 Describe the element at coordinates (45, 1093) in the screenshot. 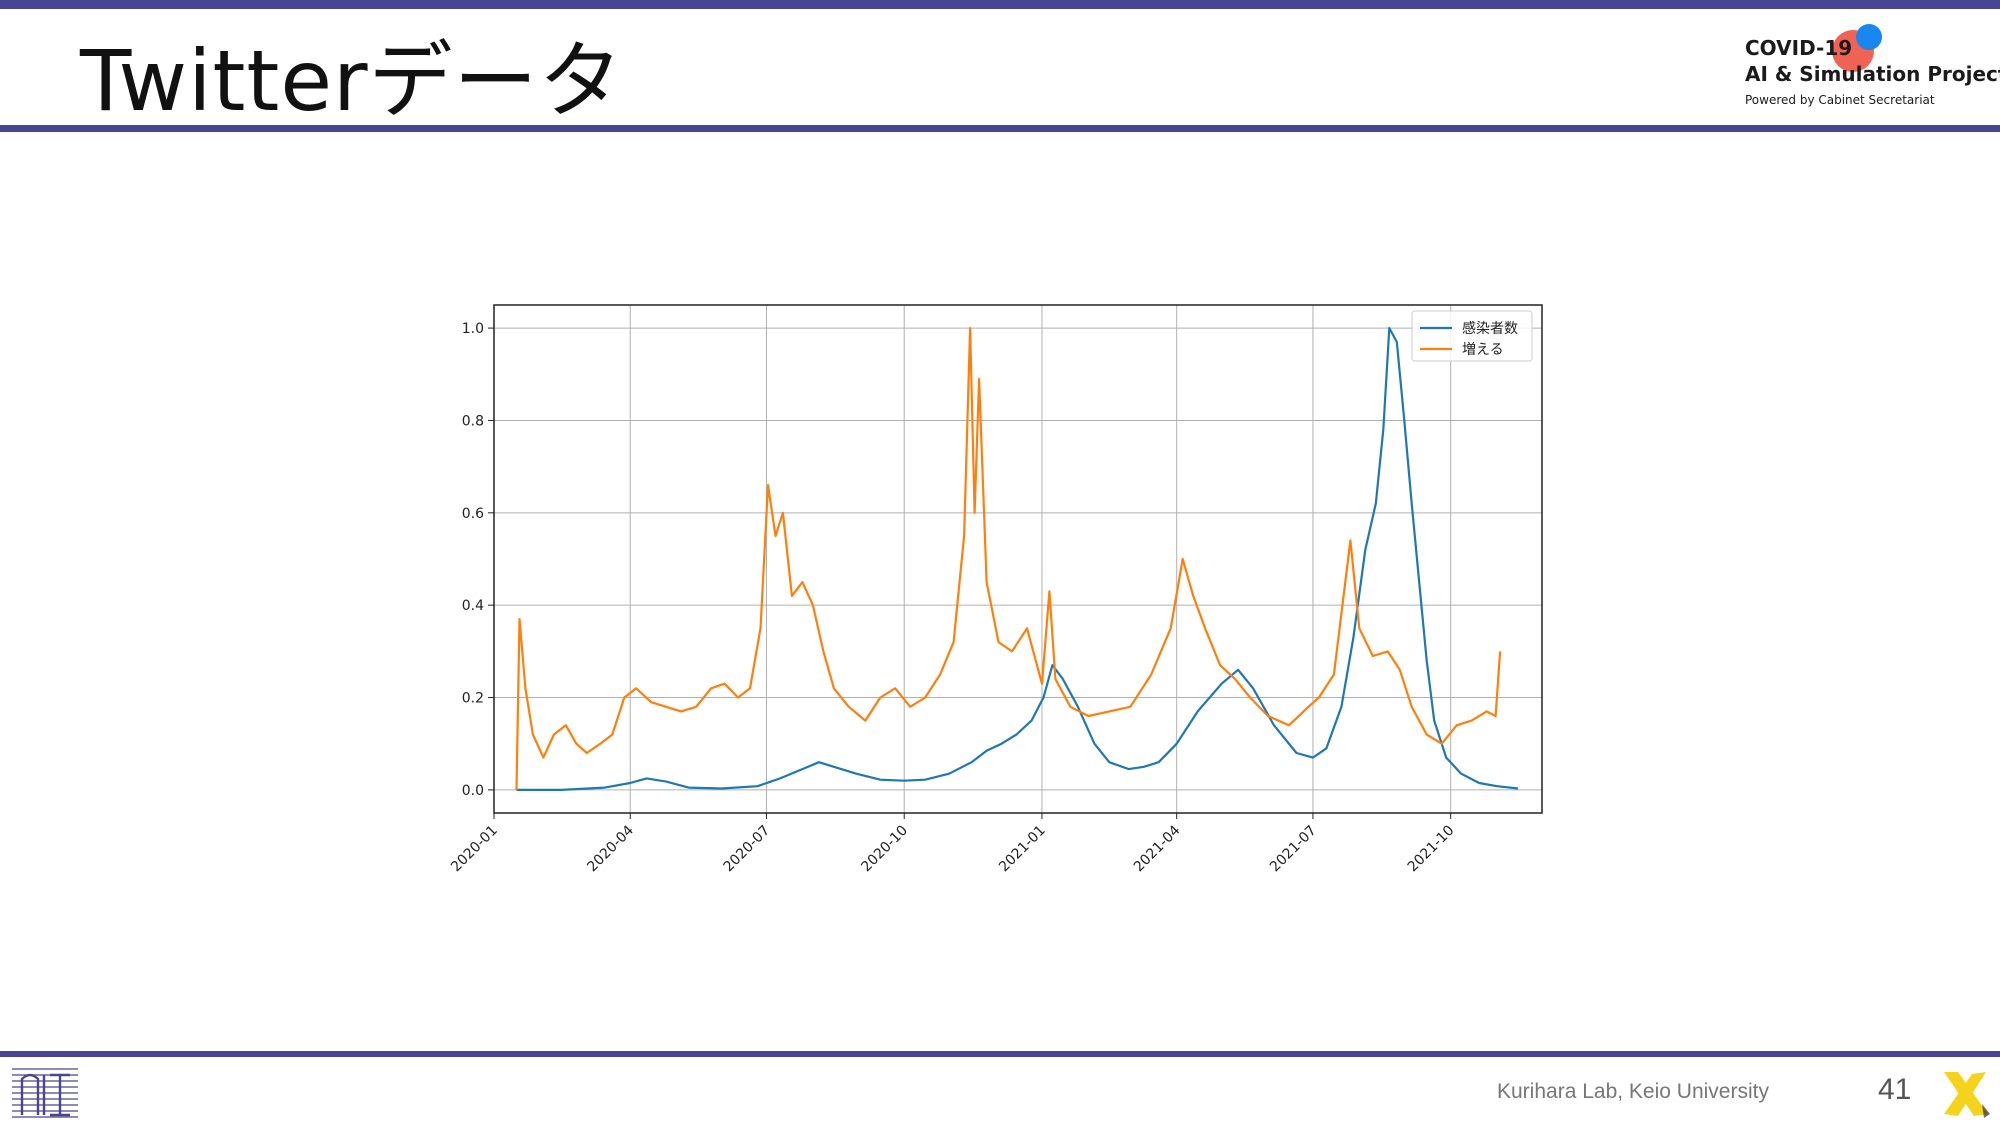

I see `lab-logo-icon` at that location.